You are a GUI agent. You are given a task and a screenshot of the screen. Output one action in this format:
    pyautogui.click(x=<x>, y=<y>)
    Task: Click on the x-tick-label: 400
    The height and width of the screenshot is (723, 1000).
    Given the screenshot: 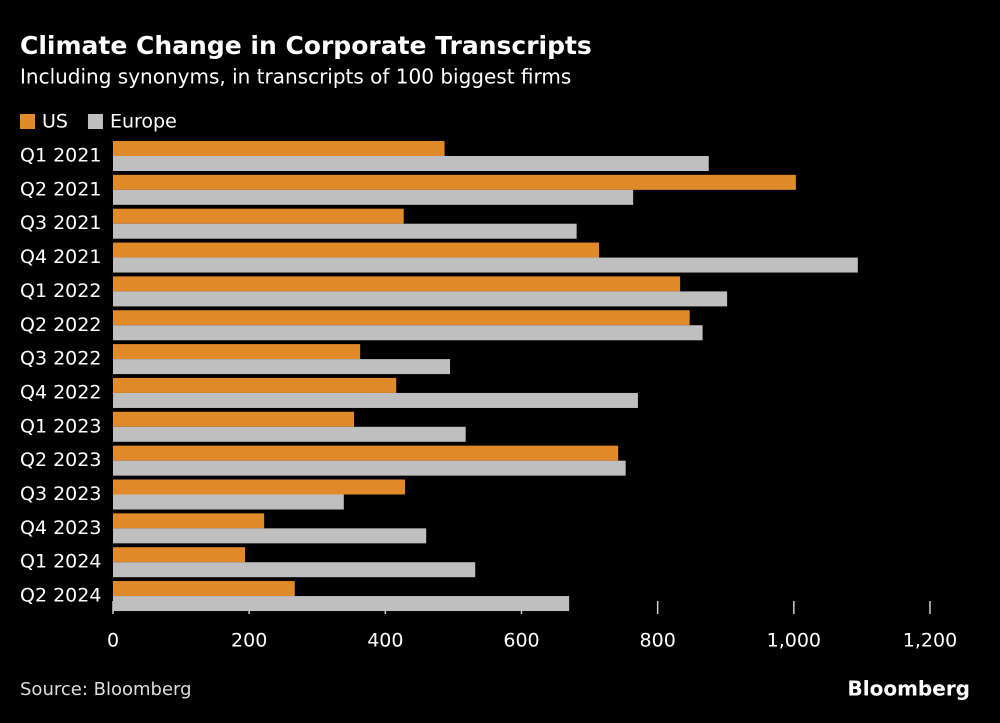 What is the action you would take?
    pyautogui.click(x=385, y=641)
    